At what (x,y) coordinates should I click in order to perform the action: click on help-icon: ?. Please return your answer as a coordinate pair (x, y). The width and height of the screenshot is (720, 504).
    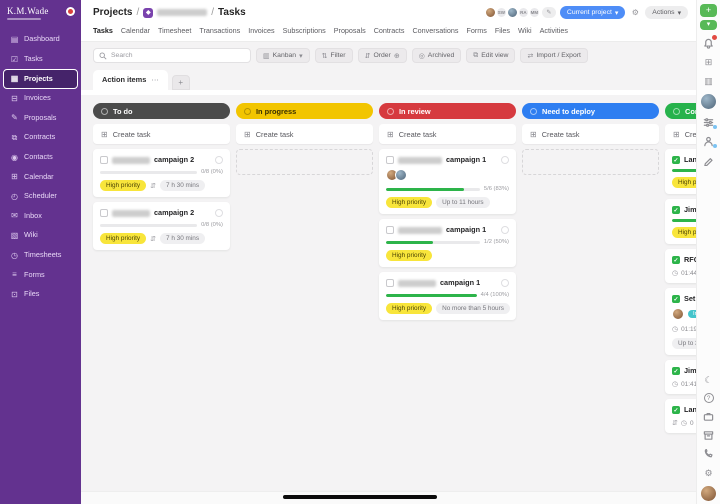
    Looking at the image, I should click on (708, 398).